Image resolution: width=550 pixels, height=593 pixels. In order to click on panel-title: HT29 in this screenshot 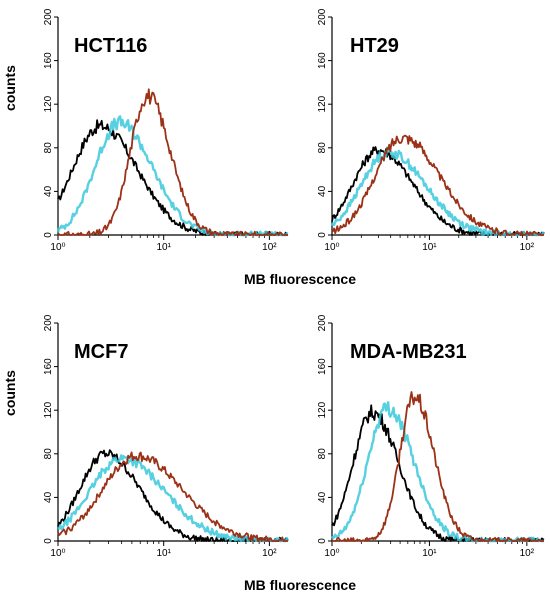, I will do `click(374, 46)`.